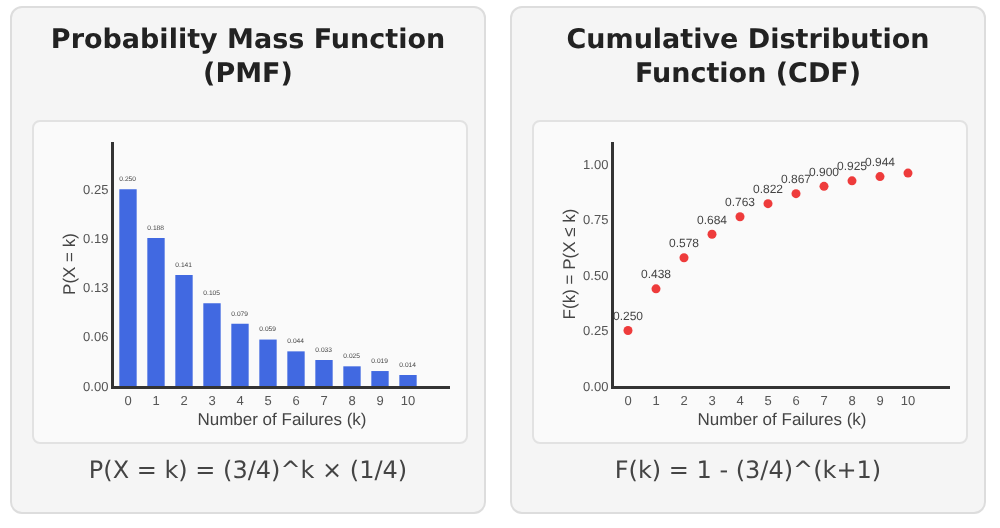  What do you see at coordinates (748, 470) in the screenshot?
I see `text: F(k) = 1 - (3/4)^(k+1)` at bounding box center [748, 470].